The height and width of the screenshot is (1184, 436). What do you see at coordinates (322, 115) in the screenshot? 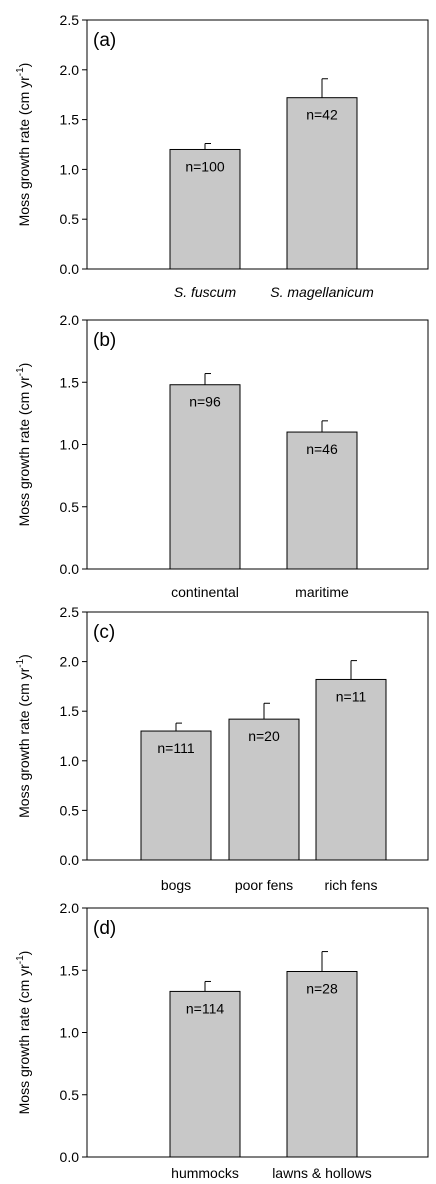
I see `n-label: n=42` at bounding box center [322, 115].